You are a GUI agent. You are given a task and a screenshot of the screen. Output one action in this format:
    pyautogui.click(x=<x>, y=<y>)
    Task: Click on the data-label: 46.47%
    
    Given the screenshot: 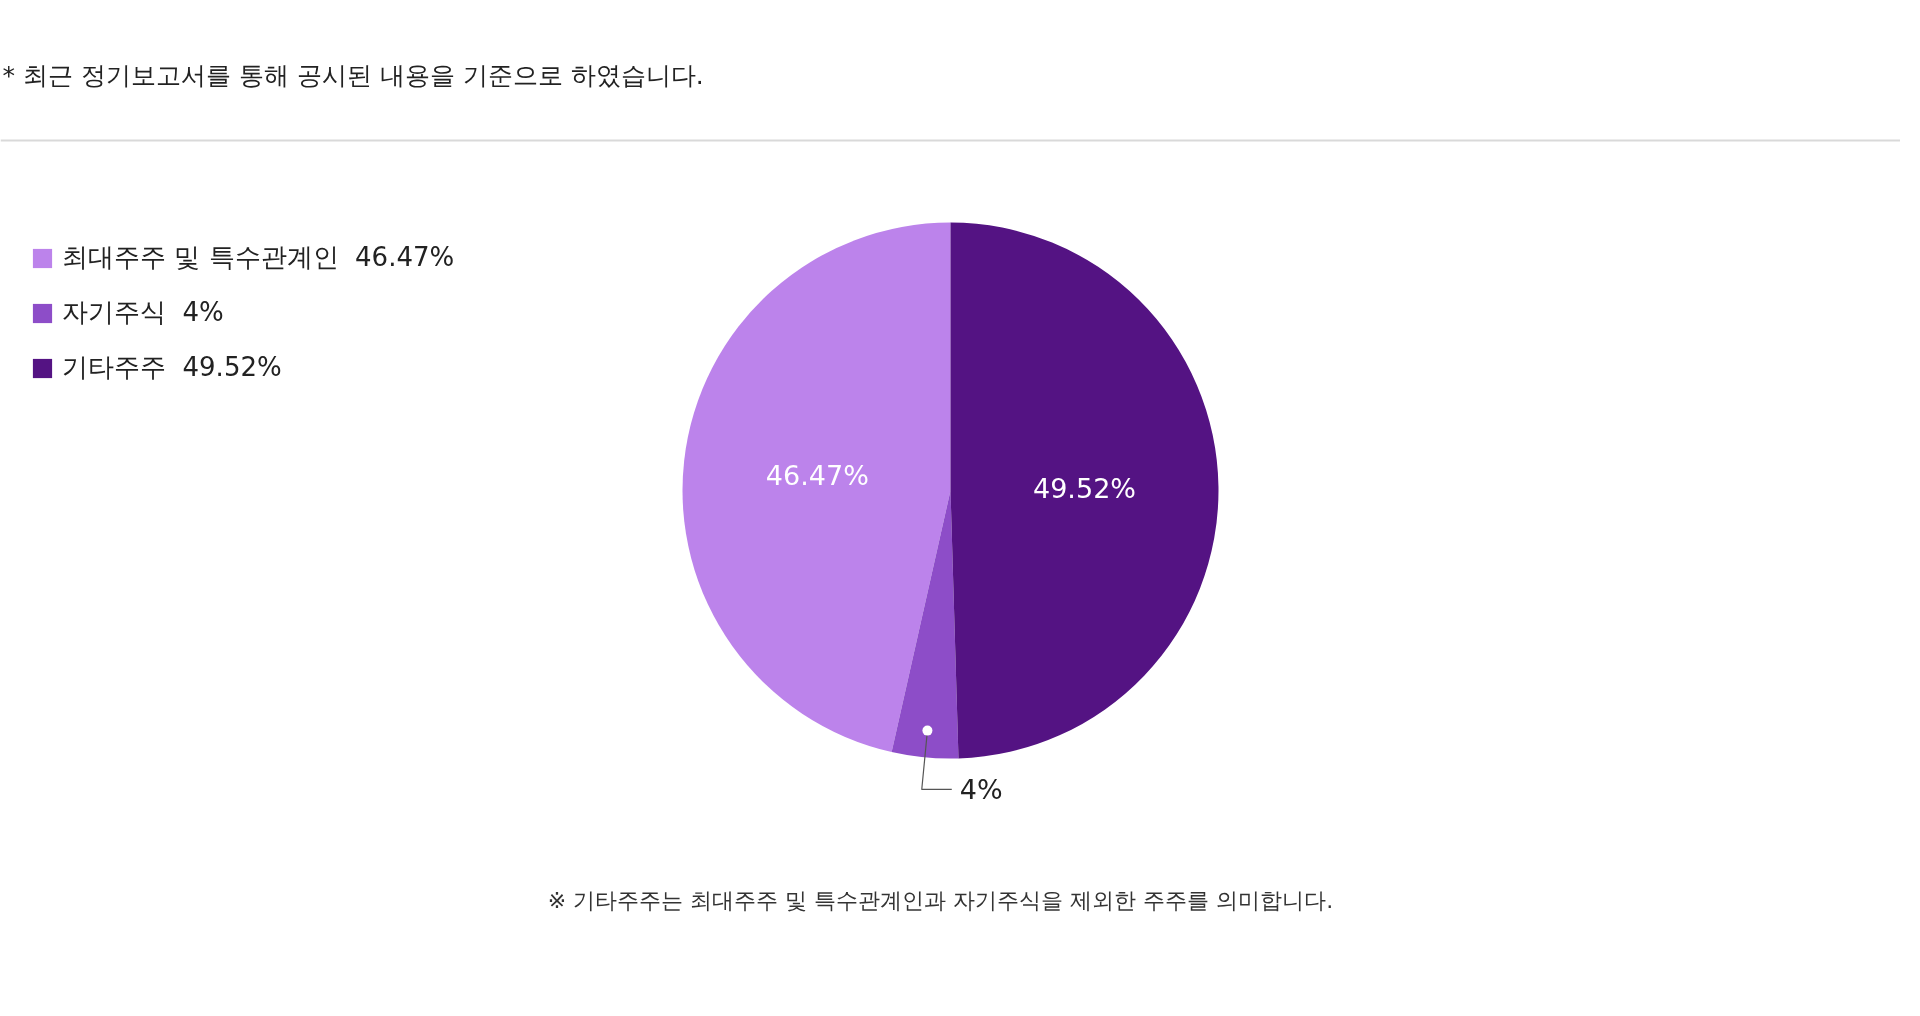 What is the action you would take?
    pyautogui.click(x=817, y=476)
    